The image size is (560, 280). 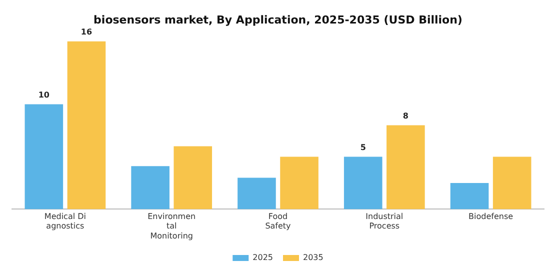 What do you see at coordinates (363, 147) in the screenshot?
I see `data-label: 5` at bounding box center [363, 147].